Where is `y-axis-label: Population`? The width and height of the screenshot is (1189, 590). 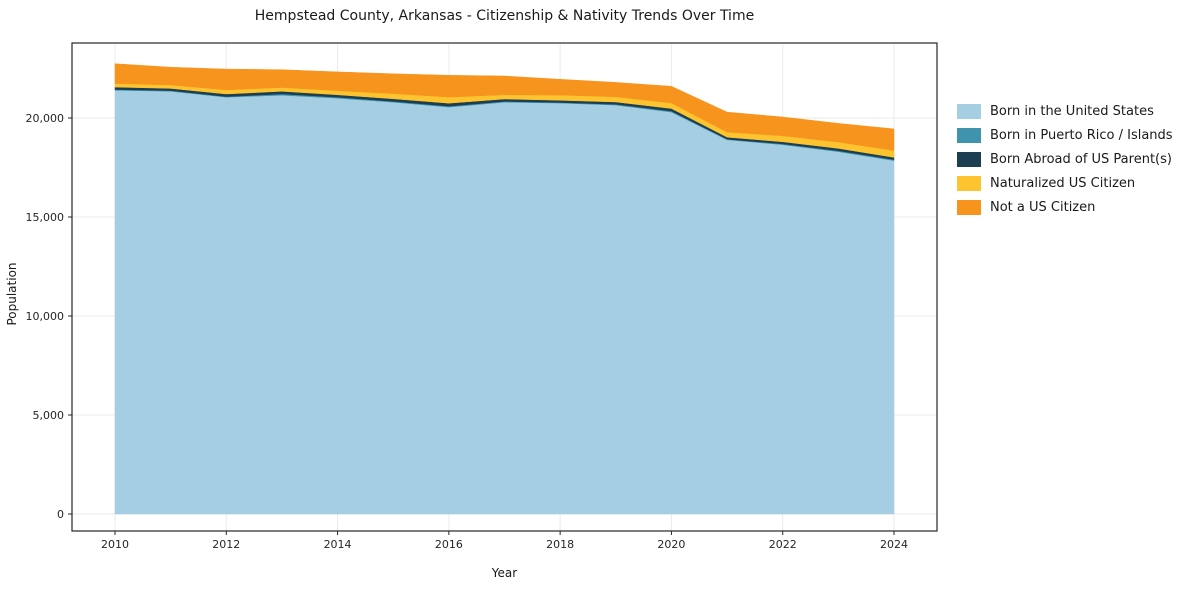
y-axis-label: Population is located at coordinates (12, 294).